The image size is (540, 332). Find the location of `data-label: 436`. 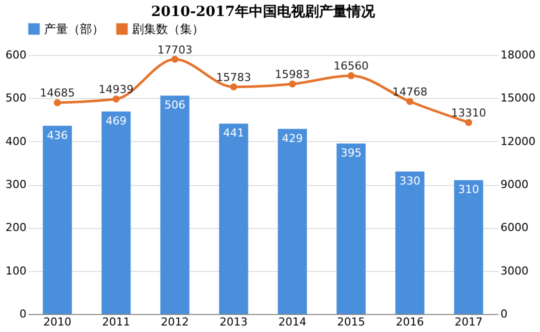

data-label: 436 is located at coordinates (57, 135).